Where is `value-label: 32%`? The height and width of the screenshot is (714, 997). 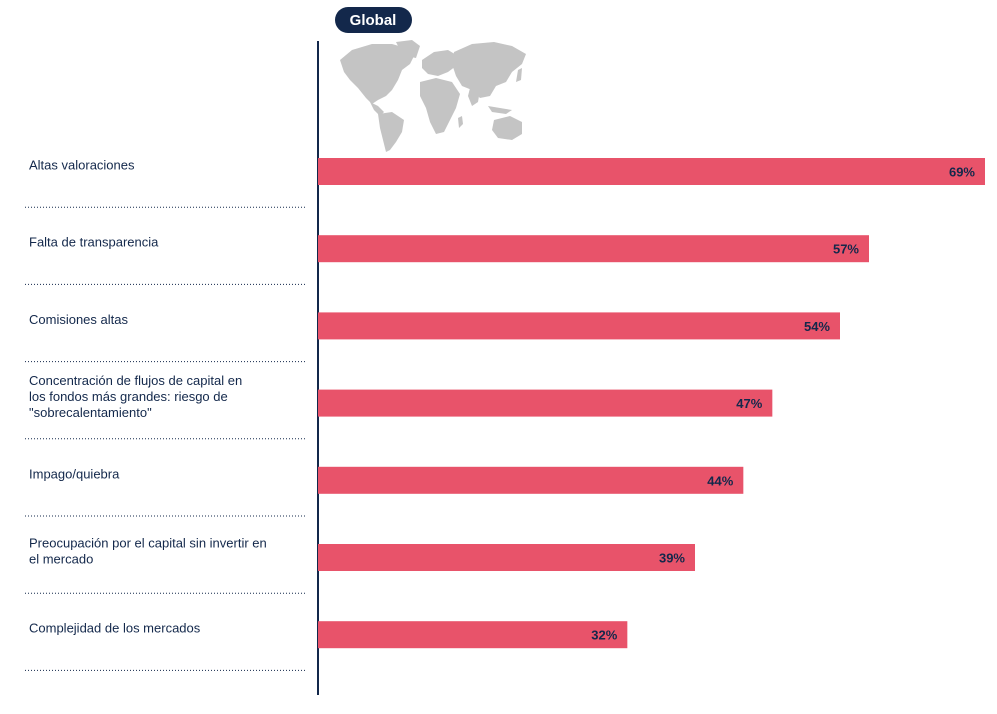
value-label: 32% is located at coordinates (604, 635).